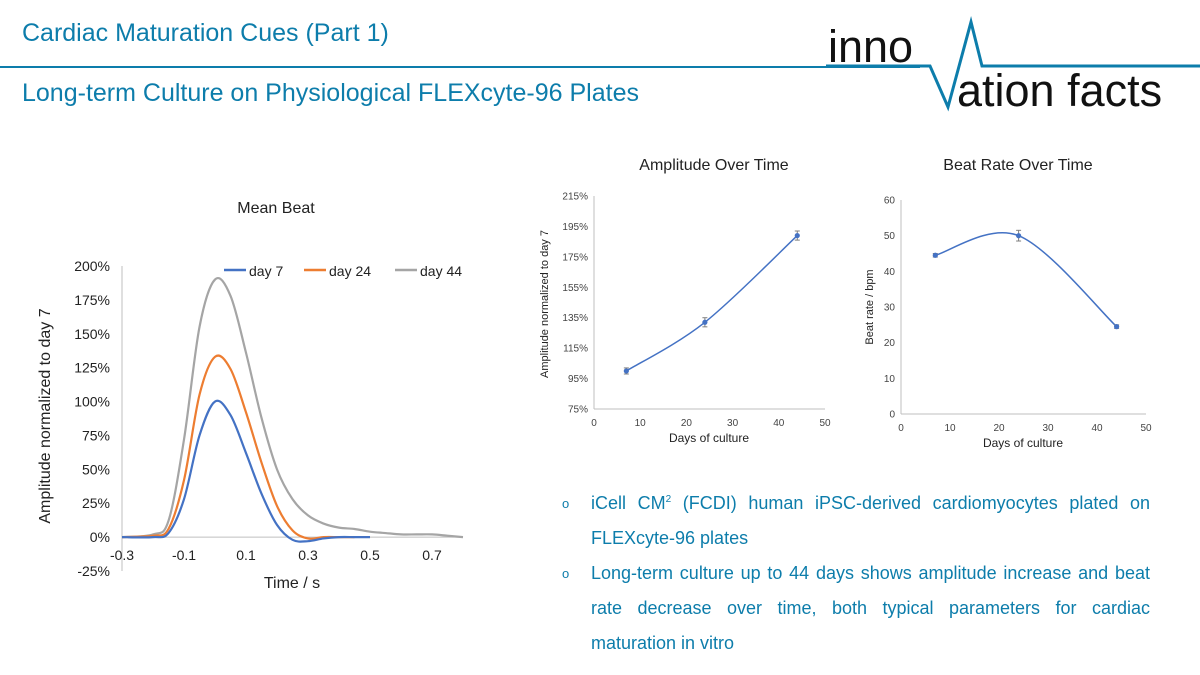  I want to click on y-tick-label: 40, so click(890, 272).